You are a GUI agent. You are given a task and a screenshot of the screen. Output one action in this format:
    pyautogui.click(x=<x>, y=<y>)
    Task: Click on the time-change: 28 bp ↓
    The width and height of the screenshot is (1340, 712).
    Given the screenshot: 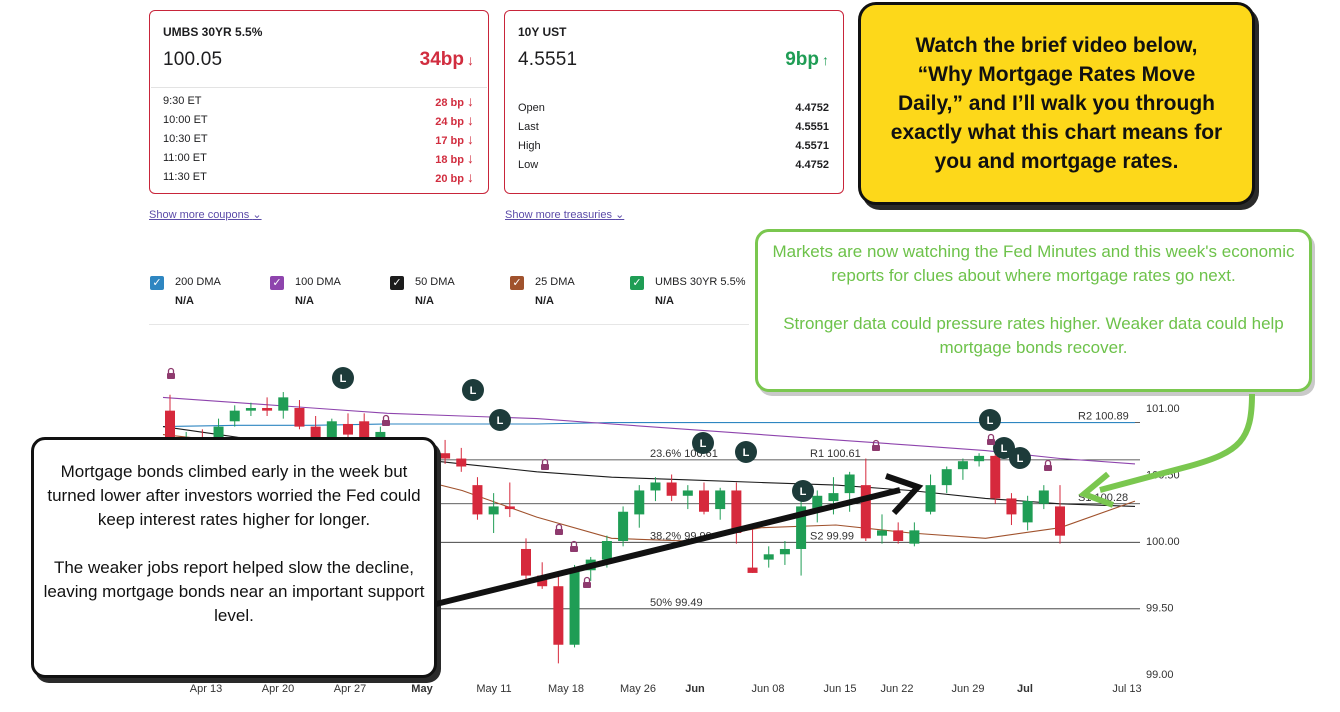 What is the action you would take?
    pyautogui.click(x=454, y=100)
    